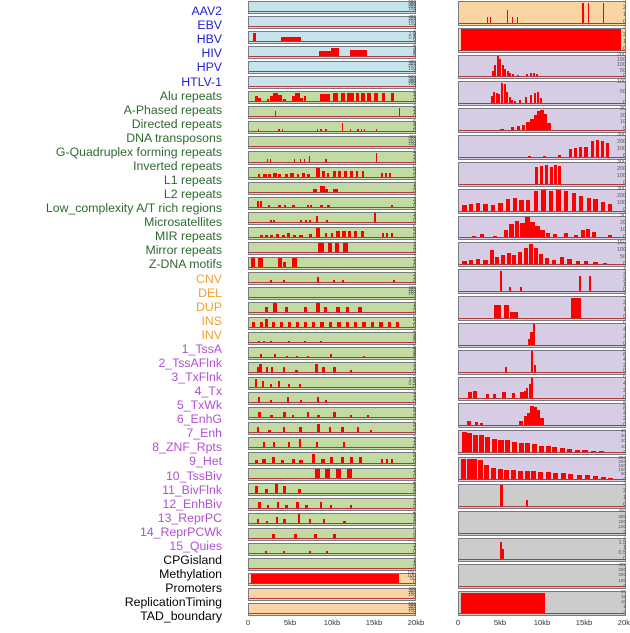 The height and width of the screenshot is (633, 630). I want to click on y-tick-label: 3, so click(624, 296).